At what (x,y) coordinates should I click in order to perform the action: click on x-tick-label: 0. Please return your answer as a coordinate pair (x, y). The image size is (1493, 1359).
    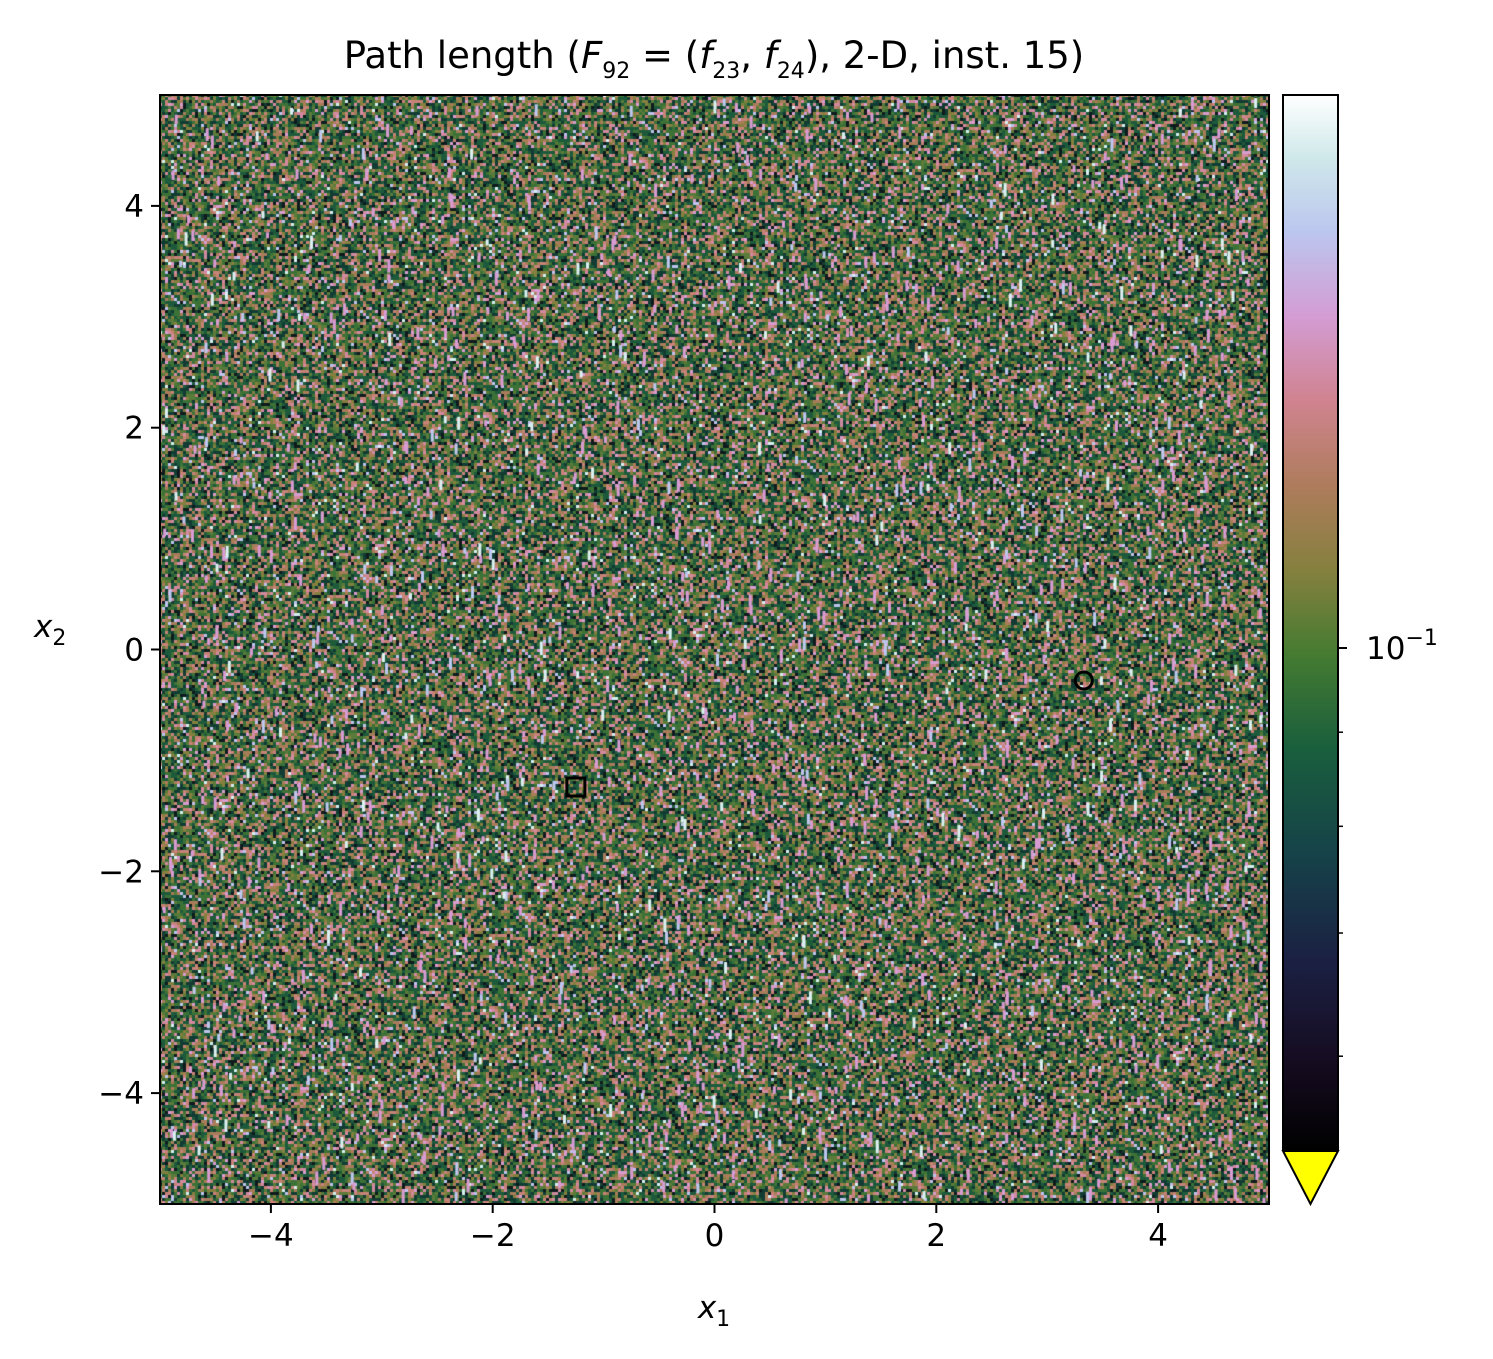
    Looking at the image, I should click on (715, 1236).